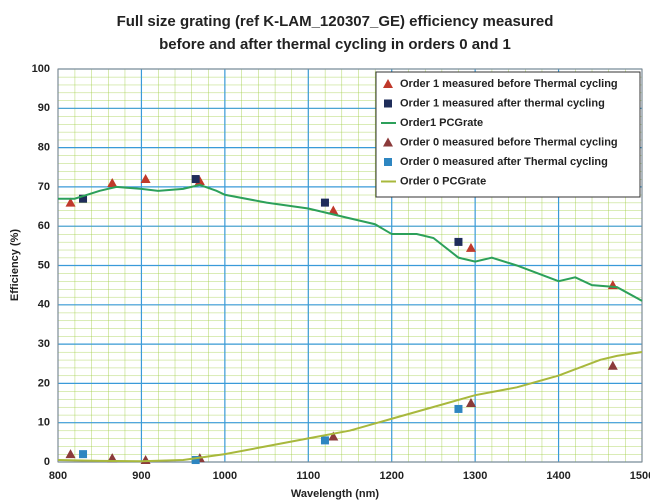 The height and width of the screenshot is (502, 650). I want to click on x-tick-label: 1200, so click(391, 476).